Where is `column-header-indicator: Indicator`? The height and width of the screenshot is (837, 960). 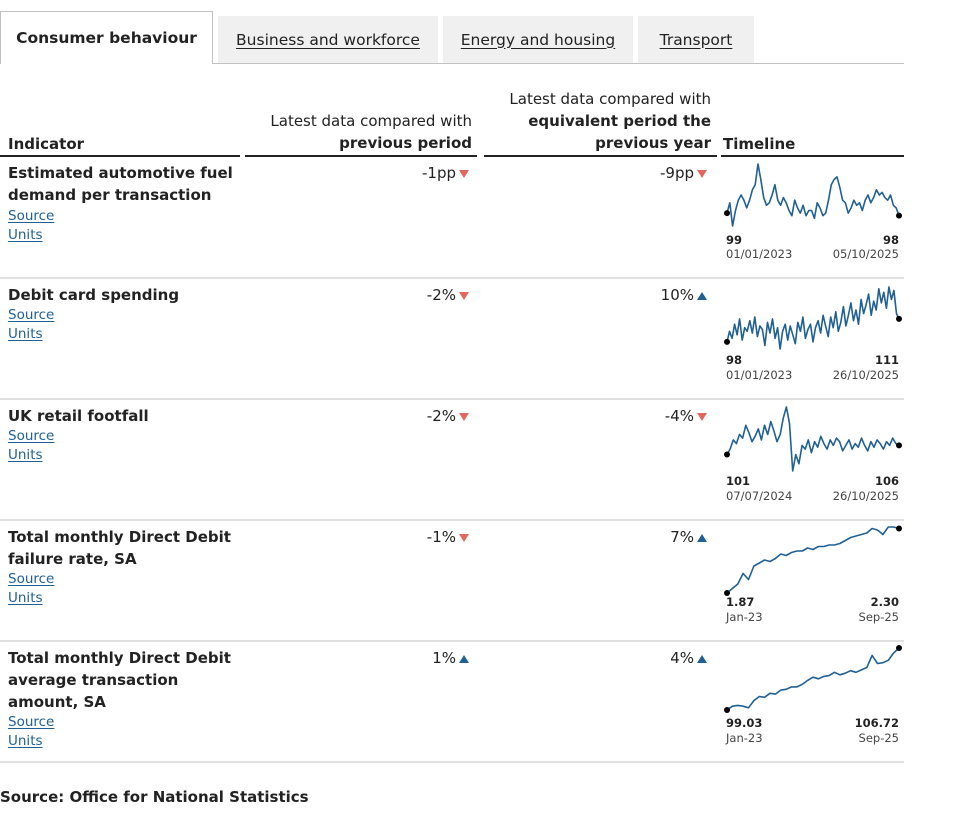 column-header-indicator: Indicator is located at coordinates (46, 144).